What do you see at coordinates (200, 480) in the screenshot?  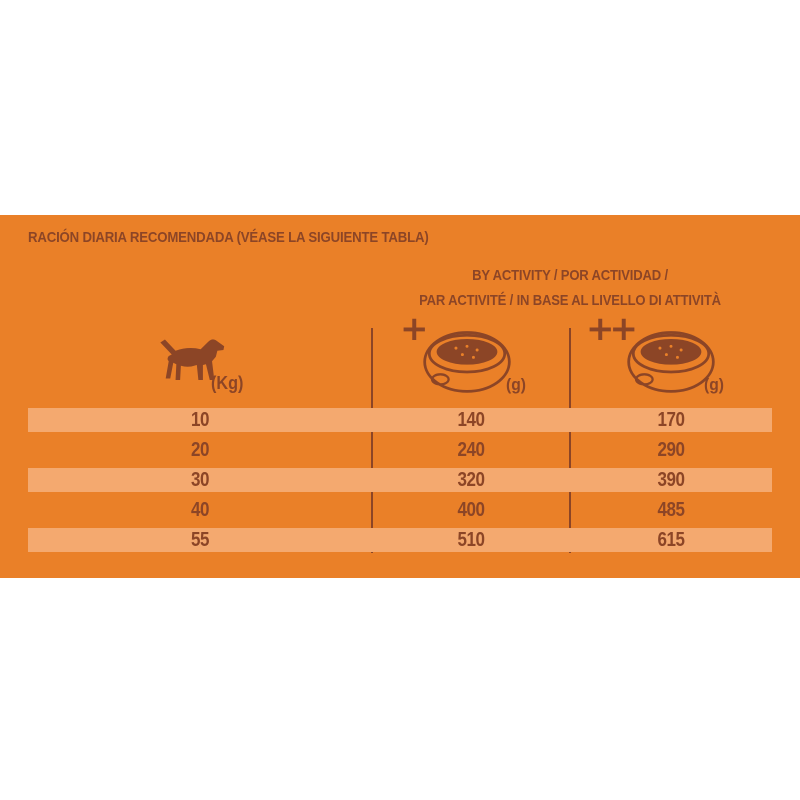 I see `weight-cell: 30` at bounding box center [200, 480].